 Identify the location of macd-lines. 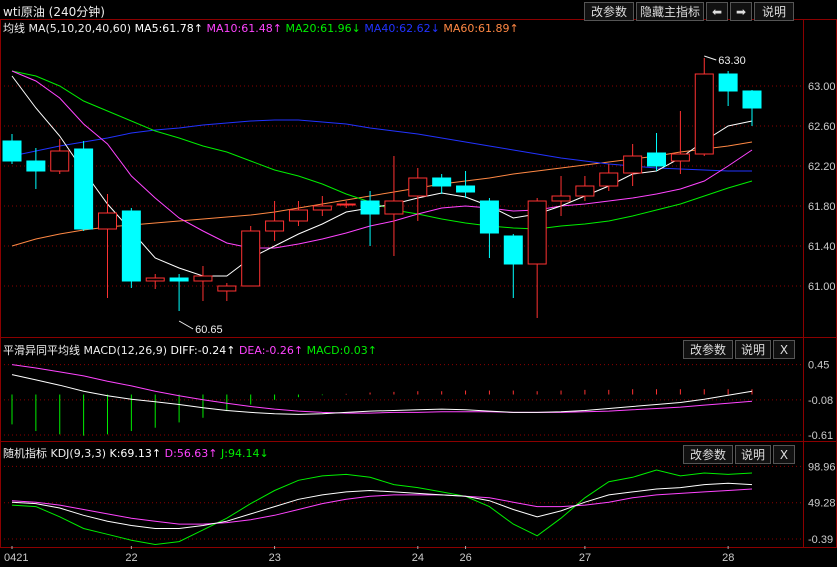
(382, 389).